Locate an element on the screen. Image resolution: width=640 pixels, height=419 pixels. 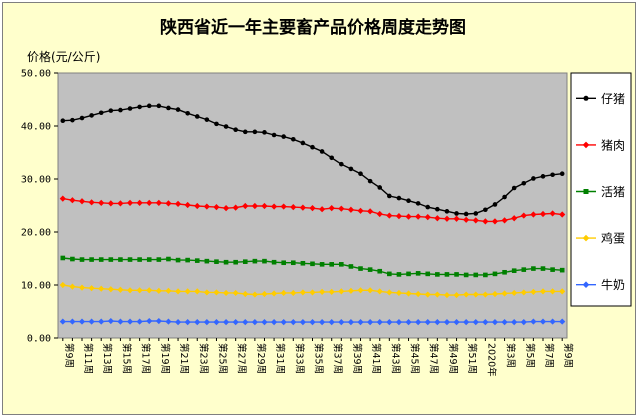
chart-title: 陕西省近一年主要畜产品价格周度走势图 is located at coordinates (313, 27).